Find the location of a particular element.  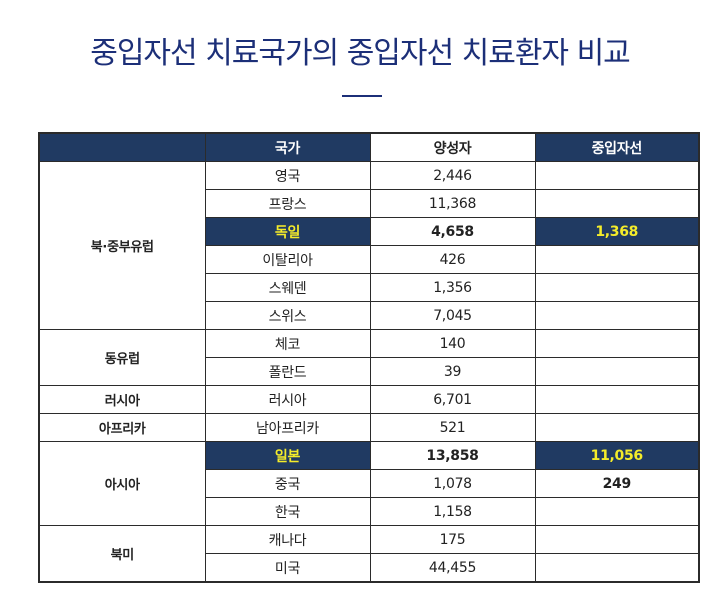

region-cell: 북·중부유럽 is located at coordinates (122, 245).